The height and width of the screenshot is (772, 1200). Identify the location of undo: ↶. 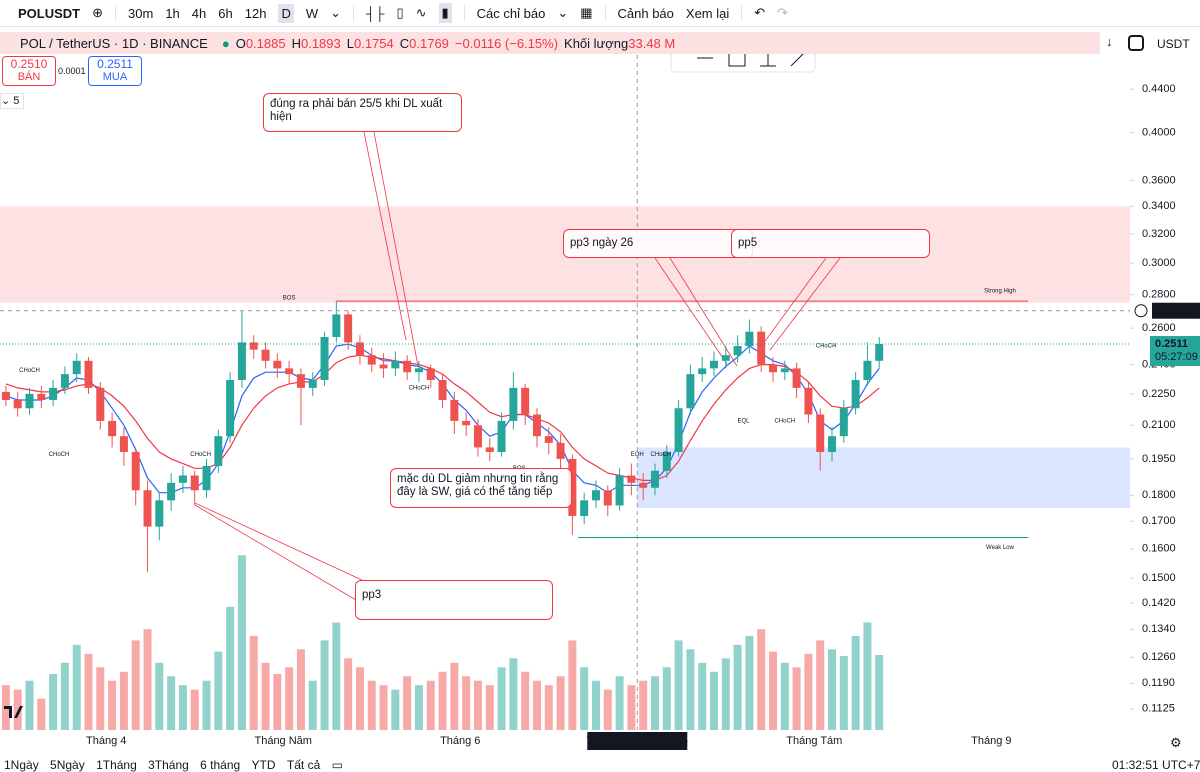
(760, 12).